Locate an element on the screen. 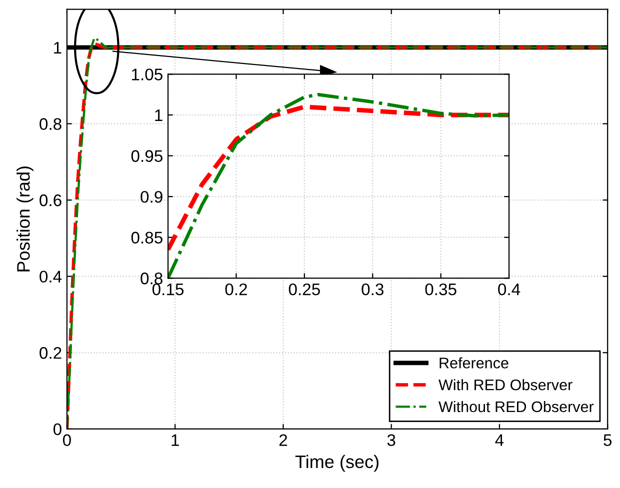  legend-label: Reference is located at coordinates (474, 362).